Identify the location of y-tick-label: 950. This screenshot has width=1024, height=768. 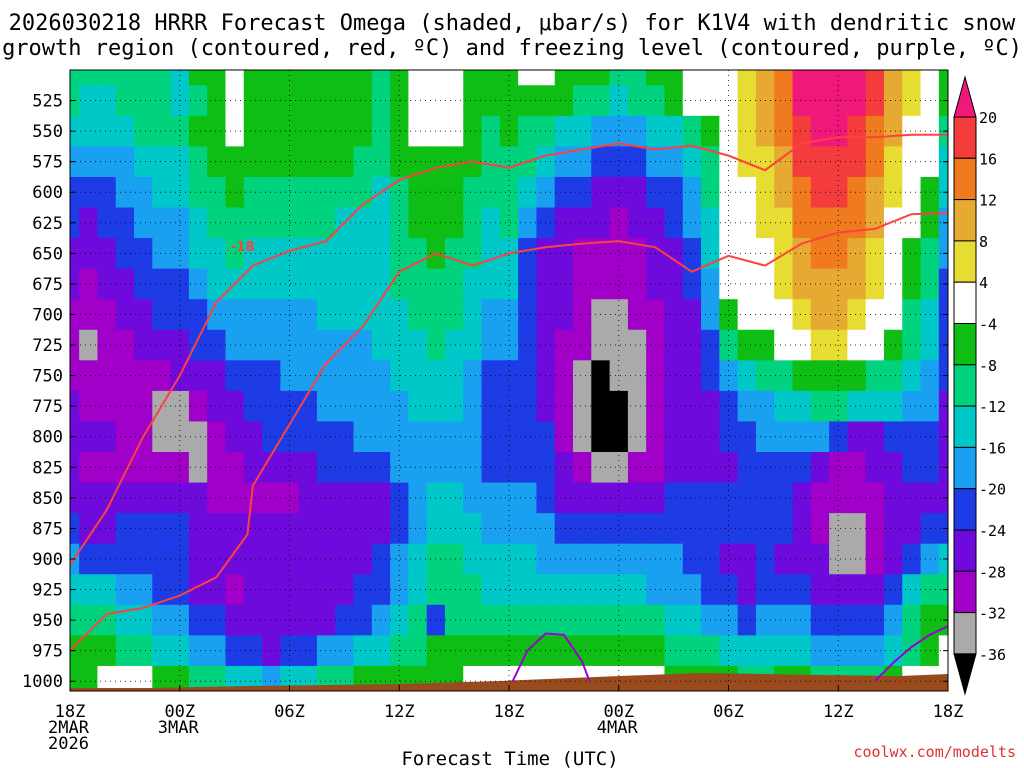
(47, 621).